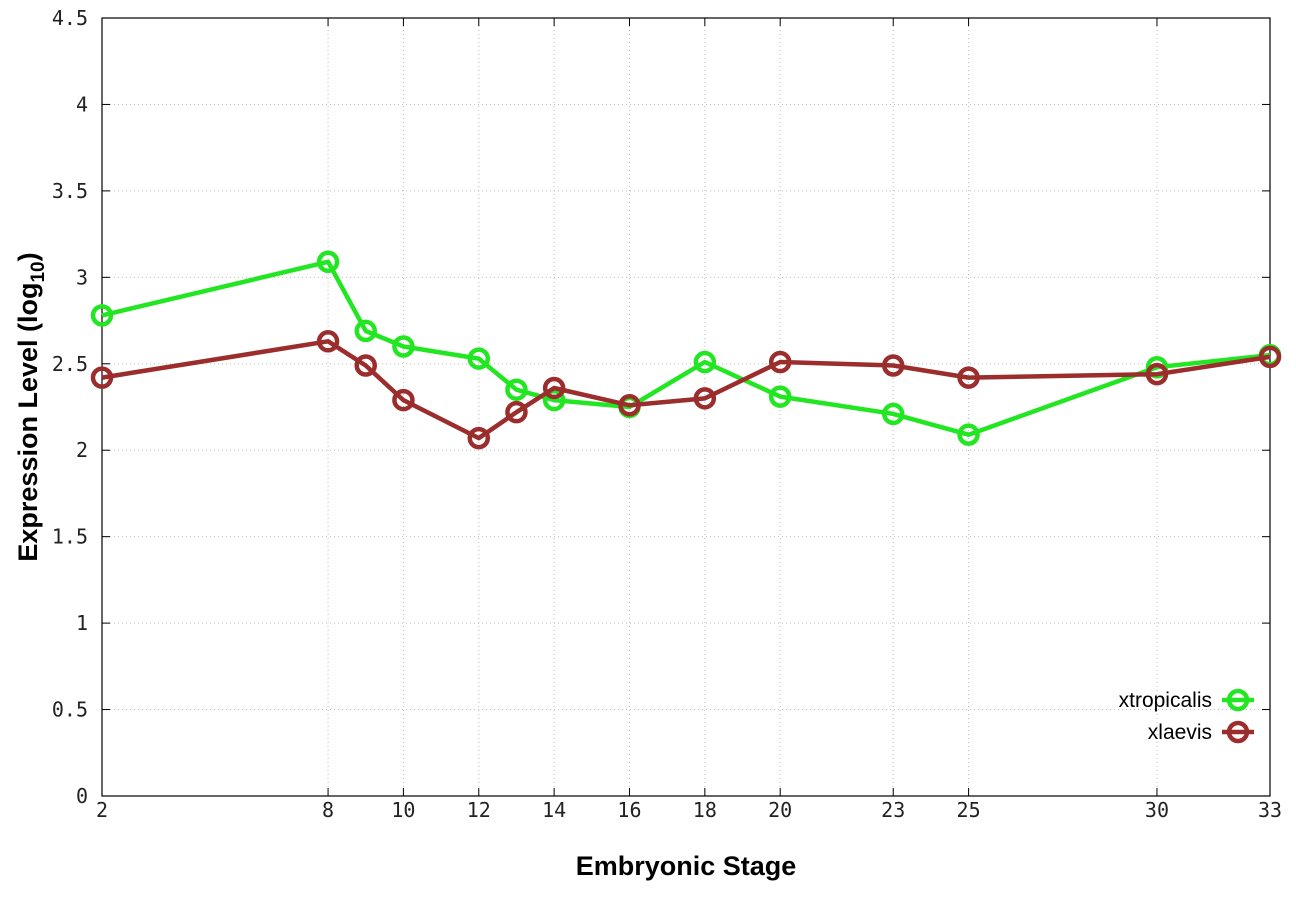  What do you see at coordinates (70, 364) in the screenshot?
I see `y-tick-label: 2.5` at bounding box center [70, 364].